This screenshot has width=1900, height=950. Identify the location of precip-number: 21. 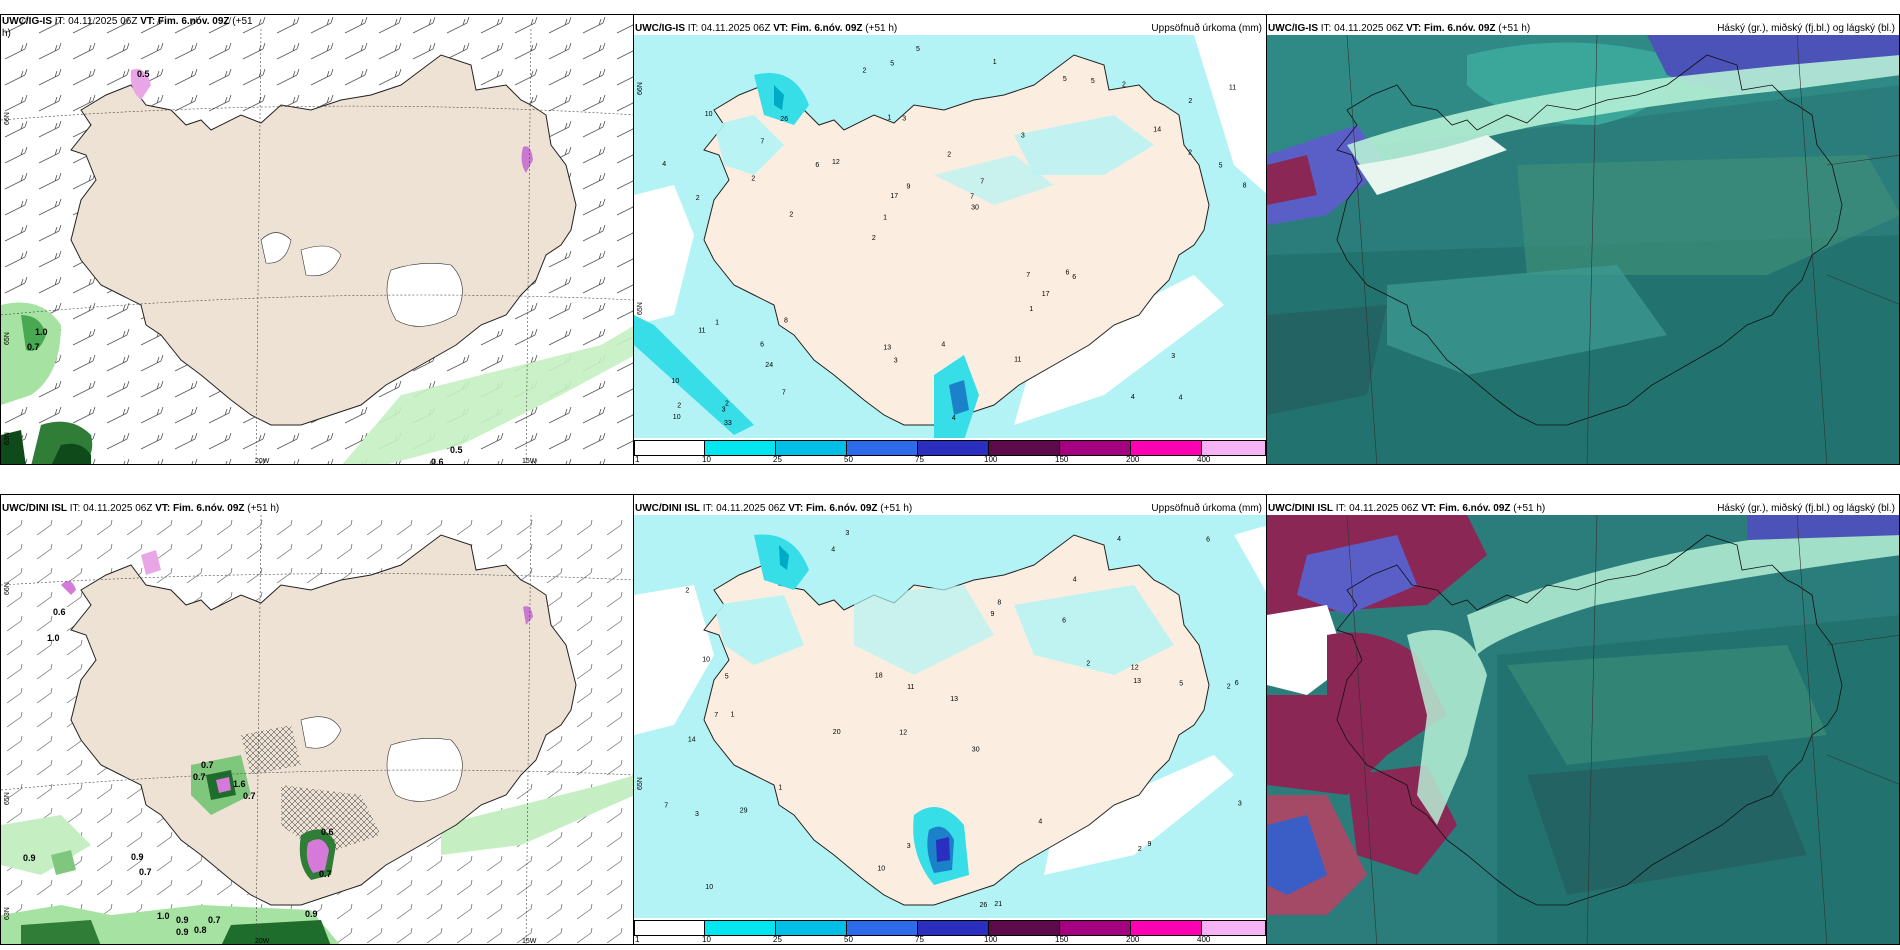
(998, 904).